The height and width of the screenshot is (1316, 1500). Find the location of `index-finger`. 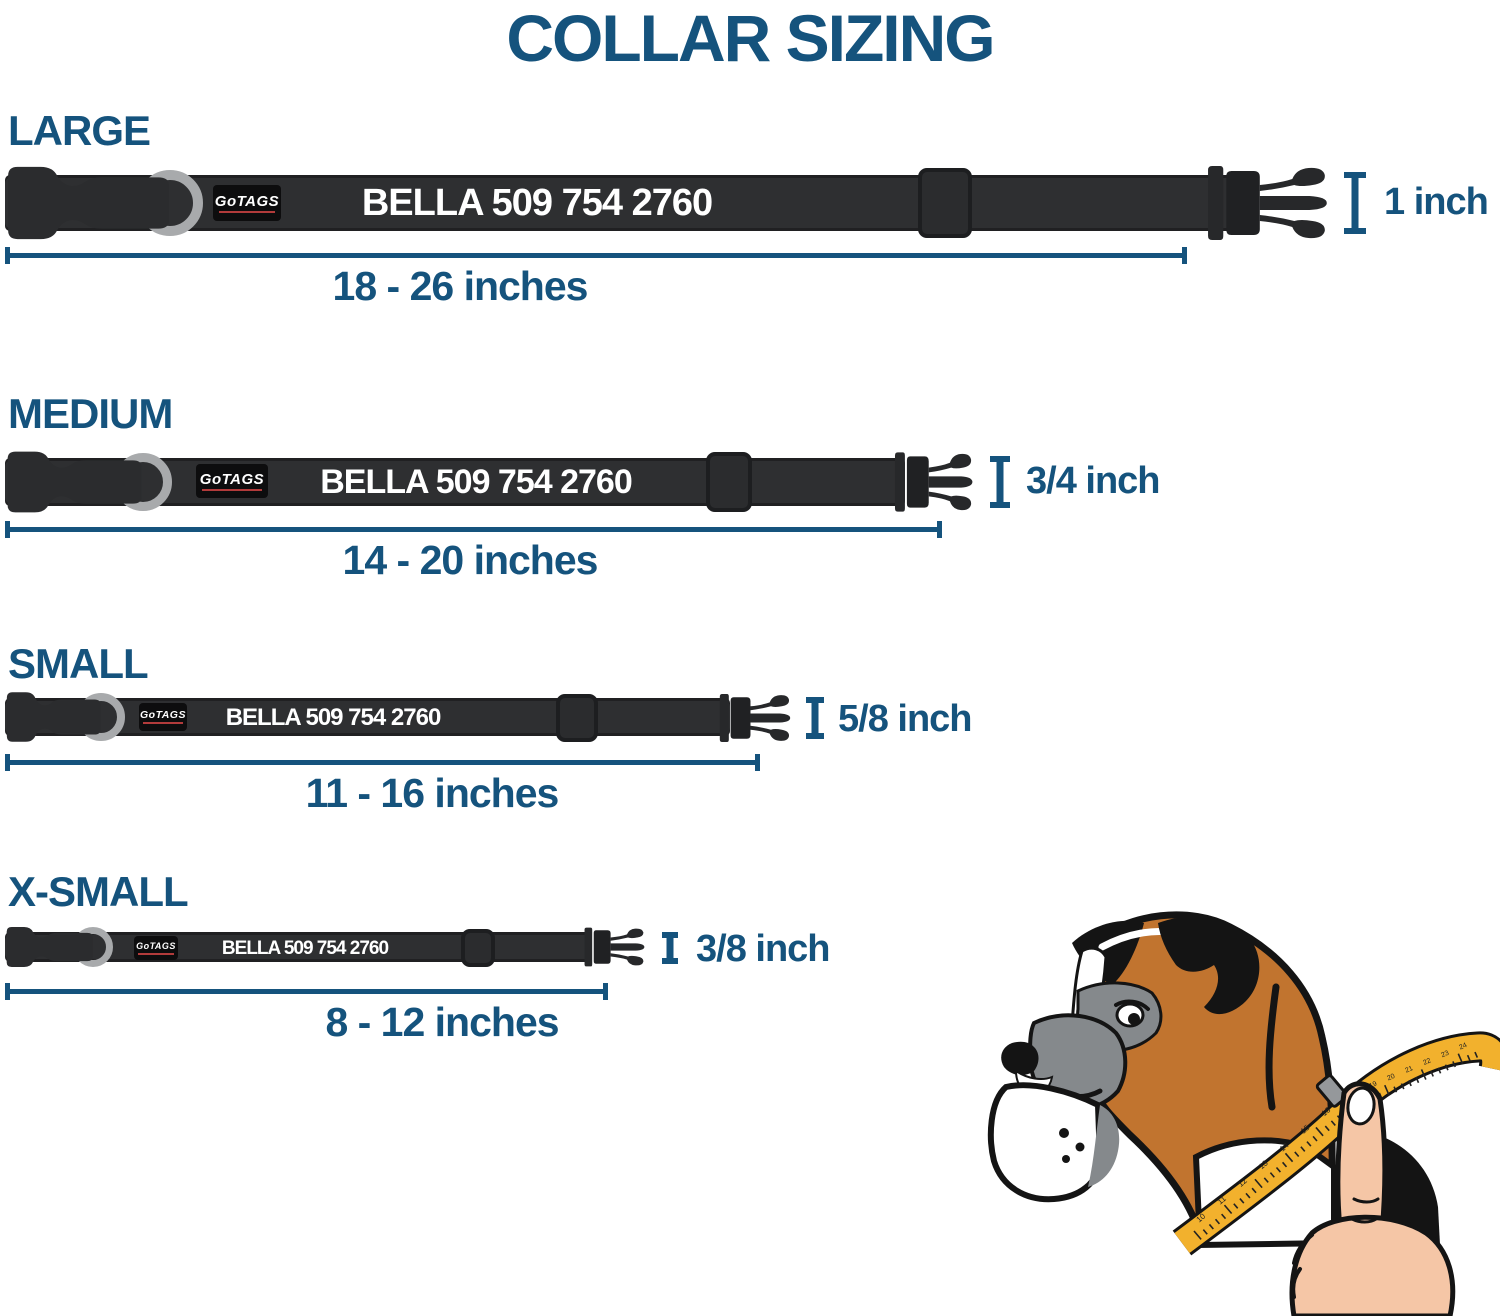

index-finger is located at coordinates (1361, 1158).